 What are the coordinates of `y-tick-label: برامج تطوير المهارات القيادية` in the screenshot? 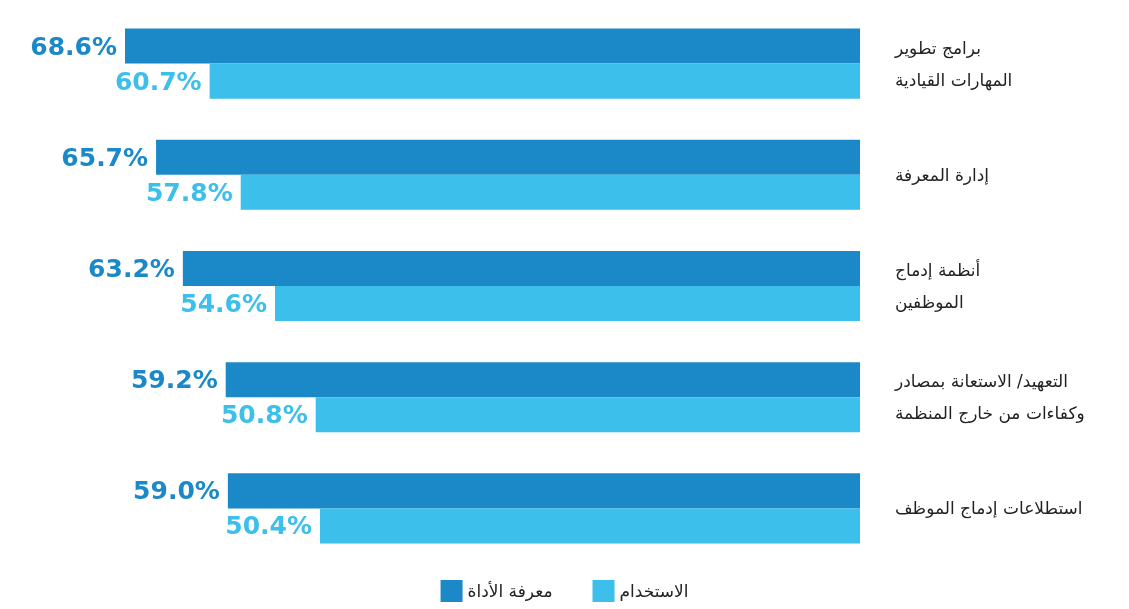 It's located at (953, 64).